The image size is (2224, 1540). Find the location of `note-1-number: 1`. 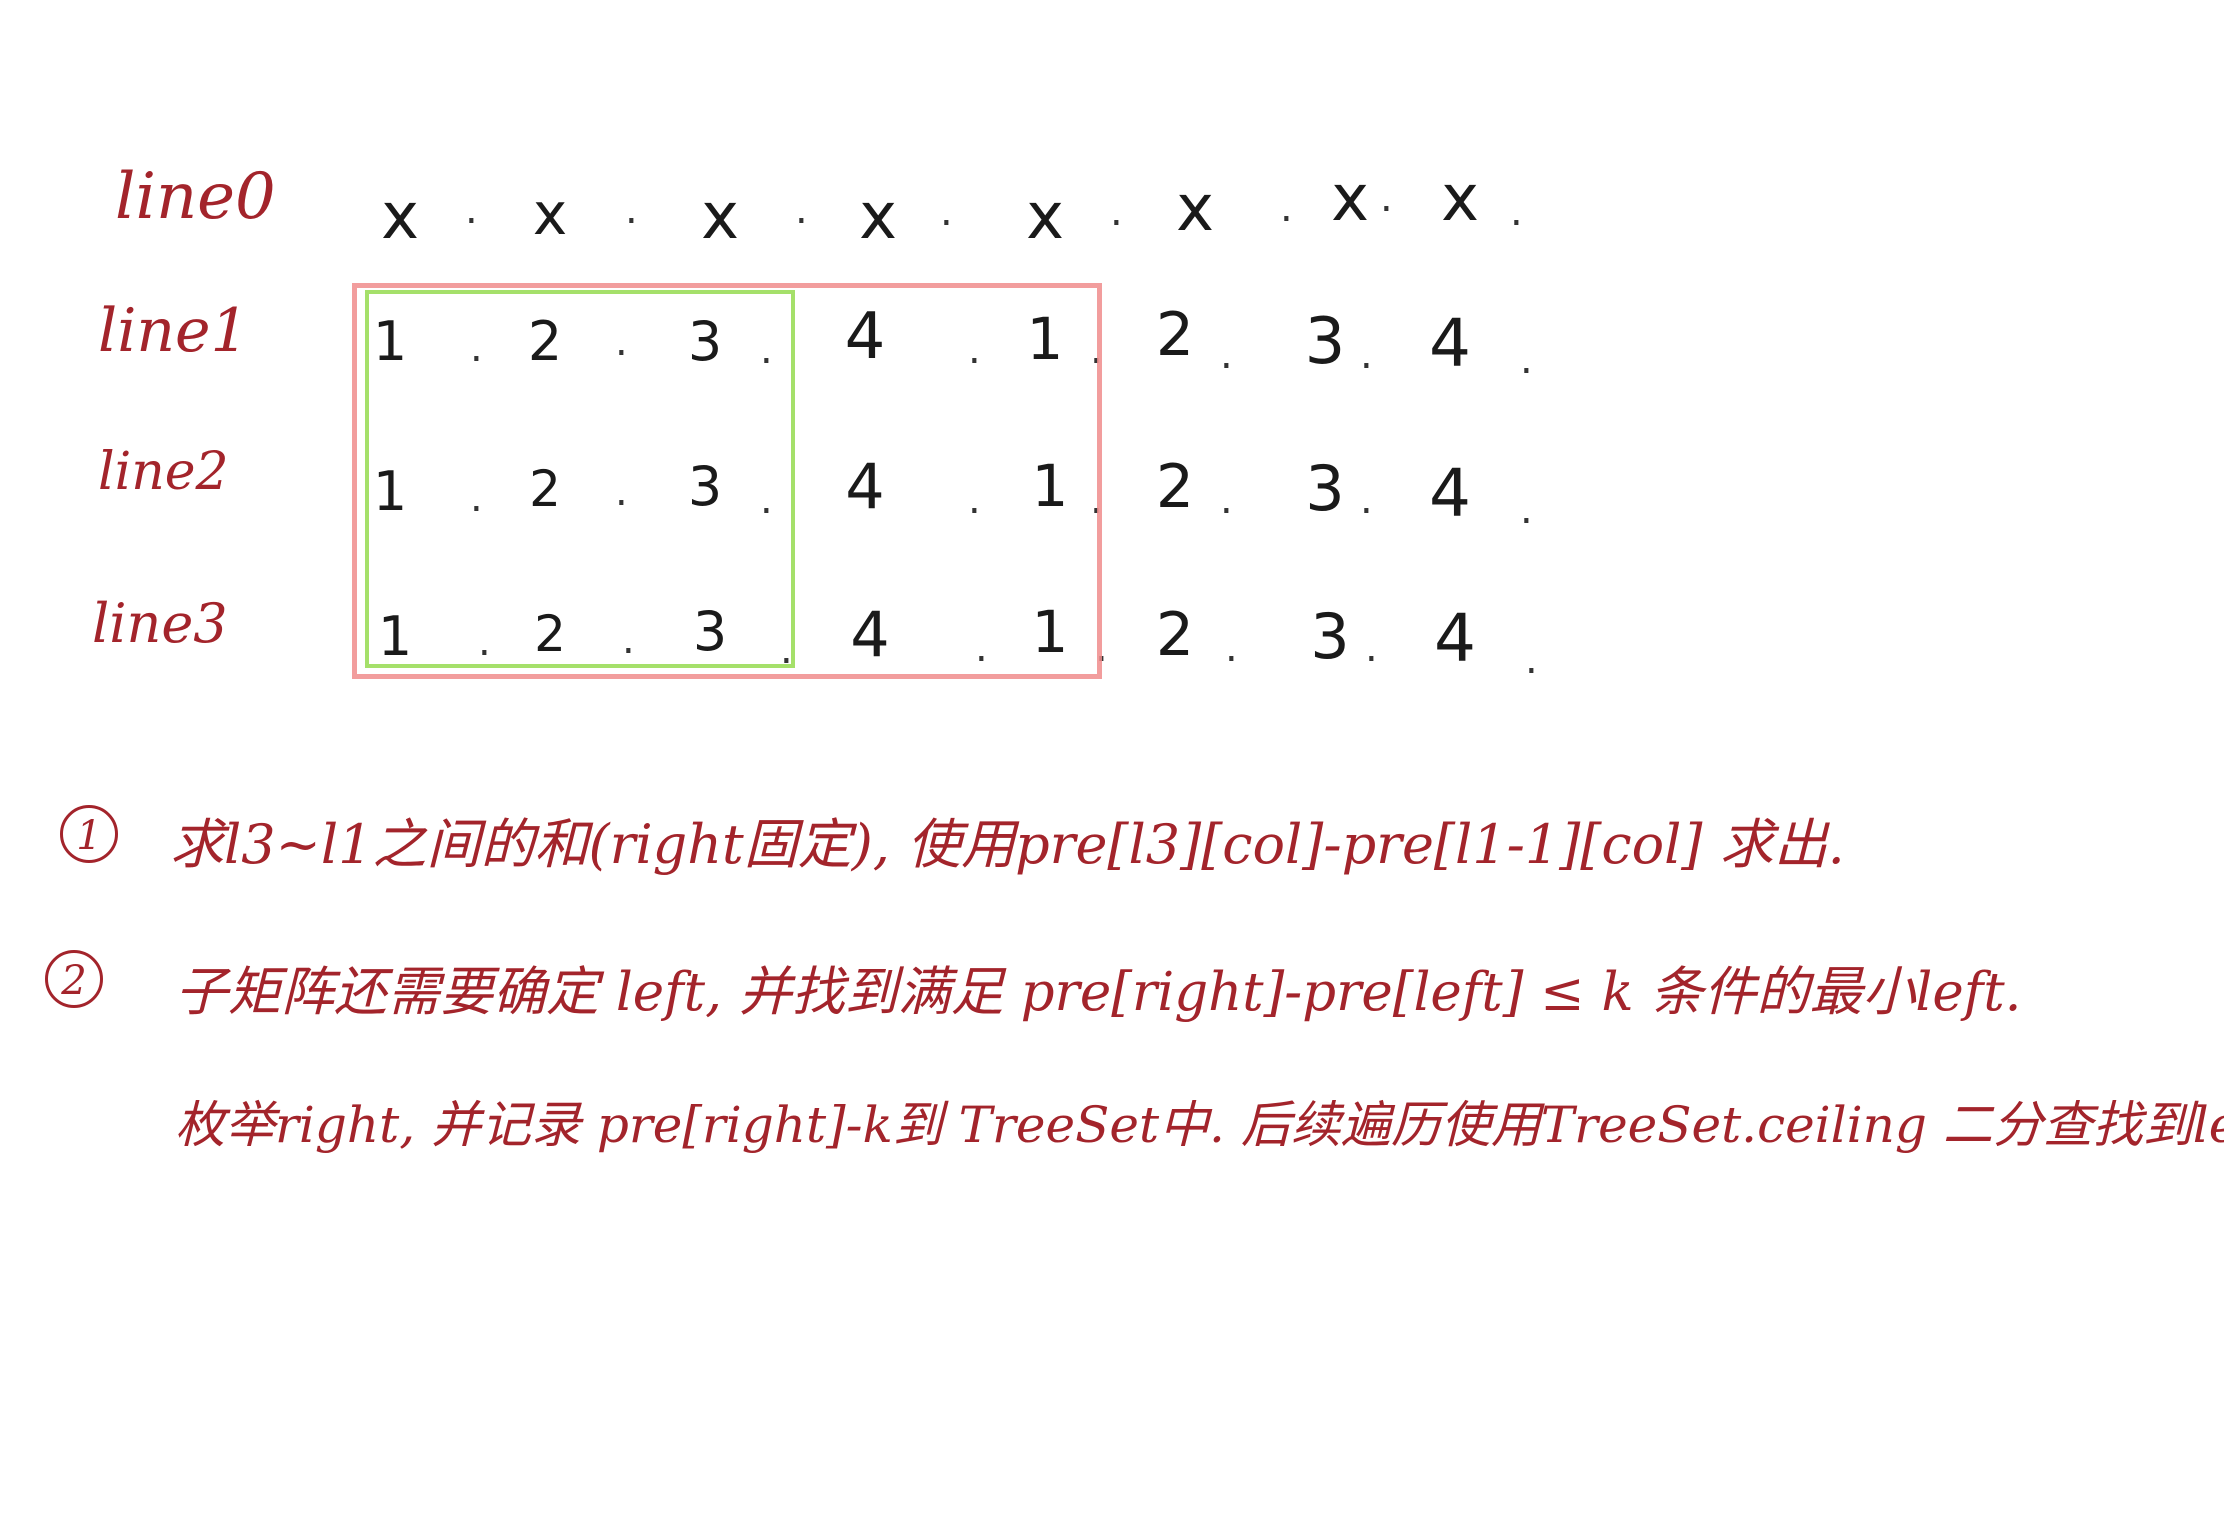

note-1-number: 1 is located at coordinates (89, 834).